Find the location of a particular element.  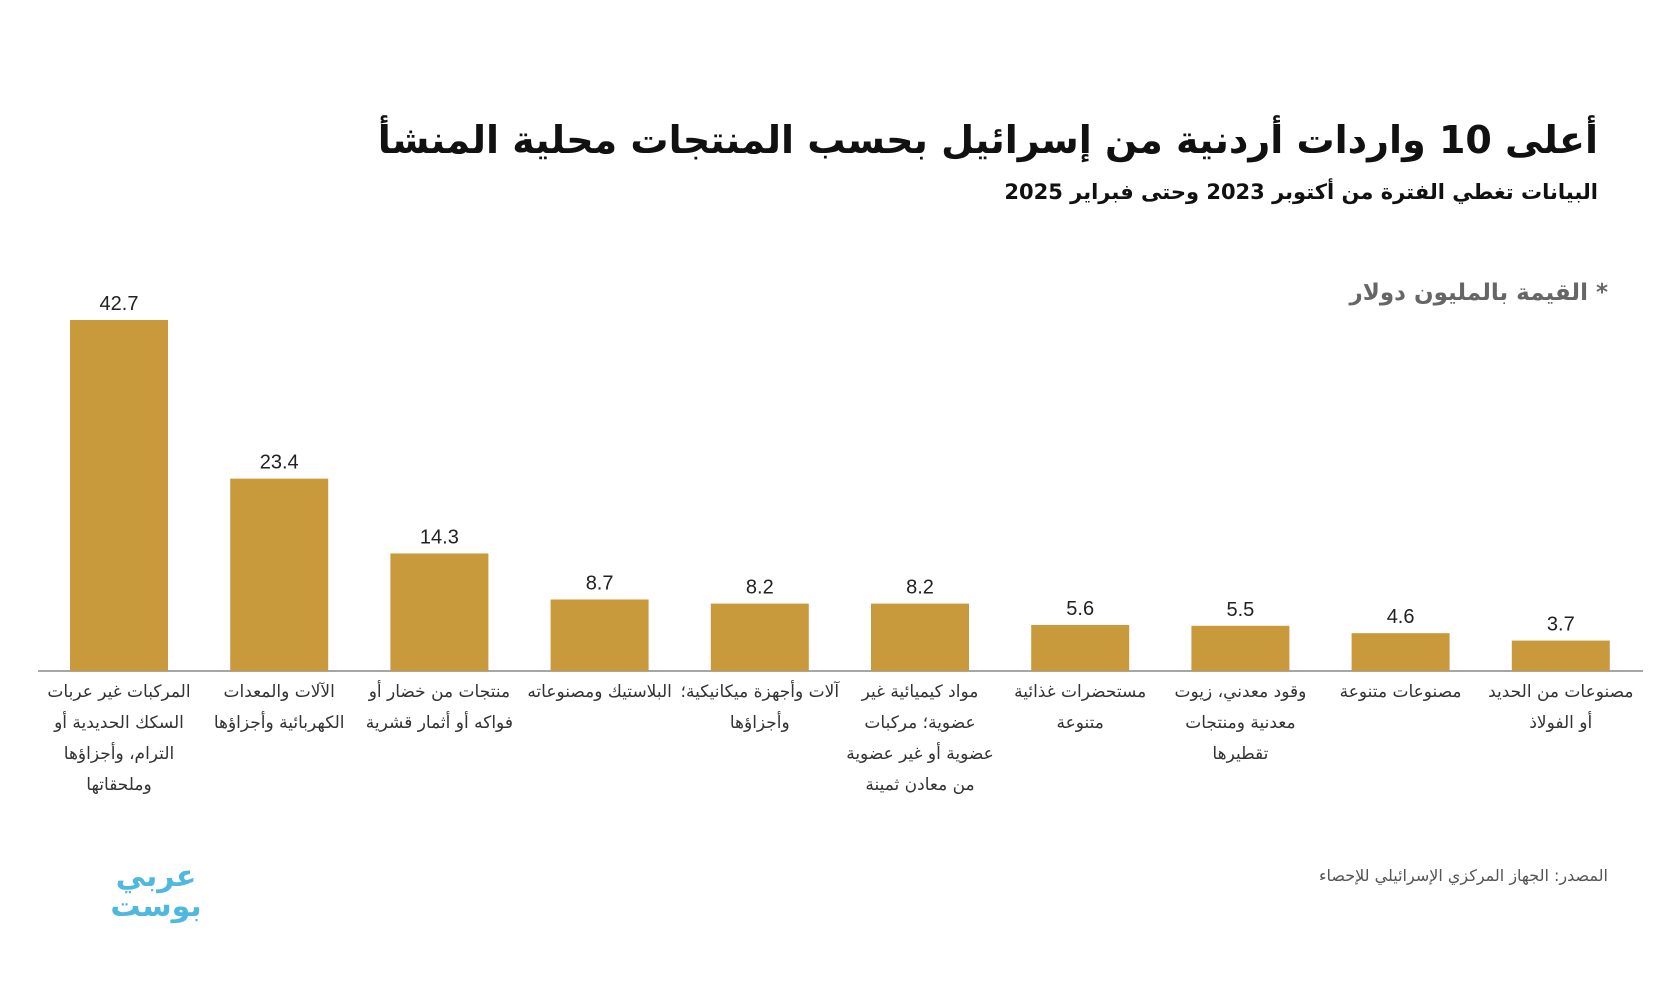

value-label: 4.6 is located at coordinates (1401, 617).